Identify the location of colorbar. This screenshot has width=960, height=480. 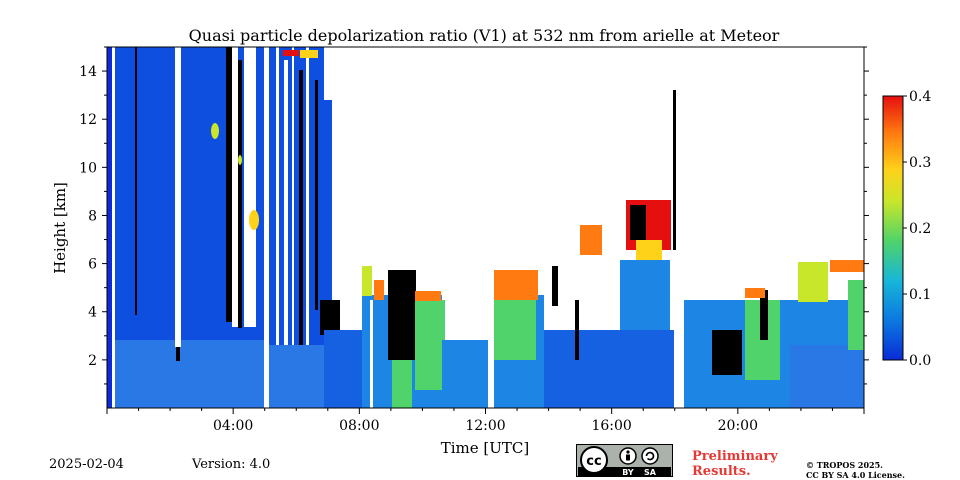
(893, 228).